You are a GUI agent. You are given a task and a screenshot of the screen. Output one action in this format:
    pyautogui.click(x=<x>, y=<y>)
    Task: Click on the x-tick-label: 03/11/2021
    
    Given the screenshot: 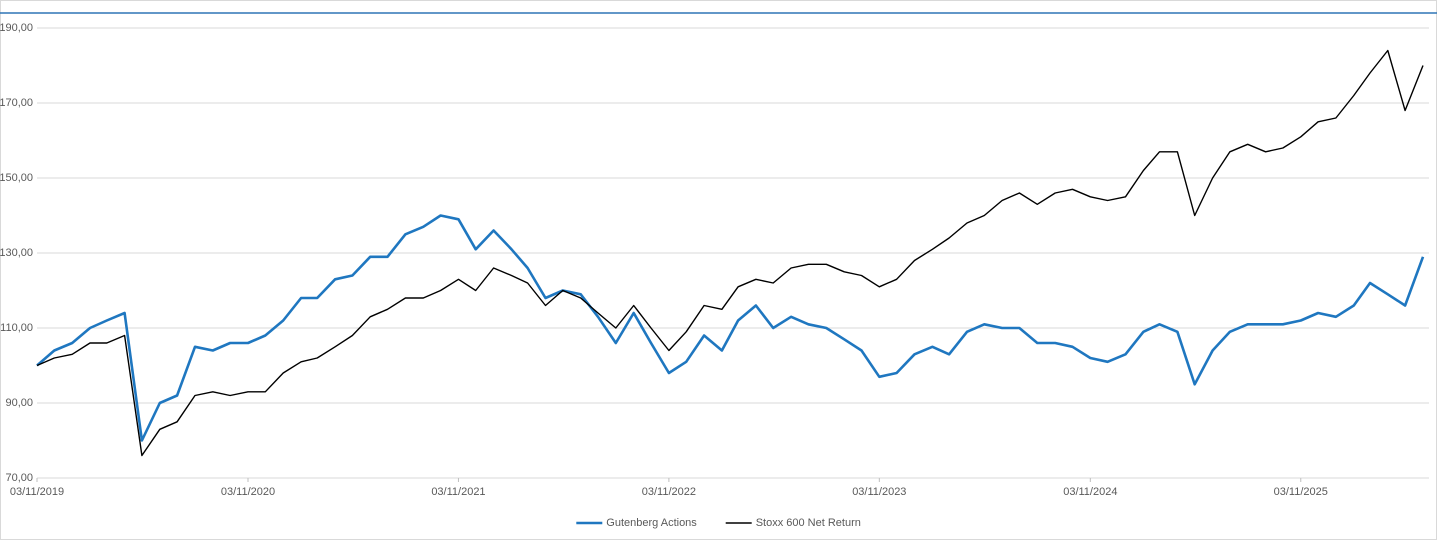 What is the action you would take?
    pyautogui.click(x=458, y=492)
    